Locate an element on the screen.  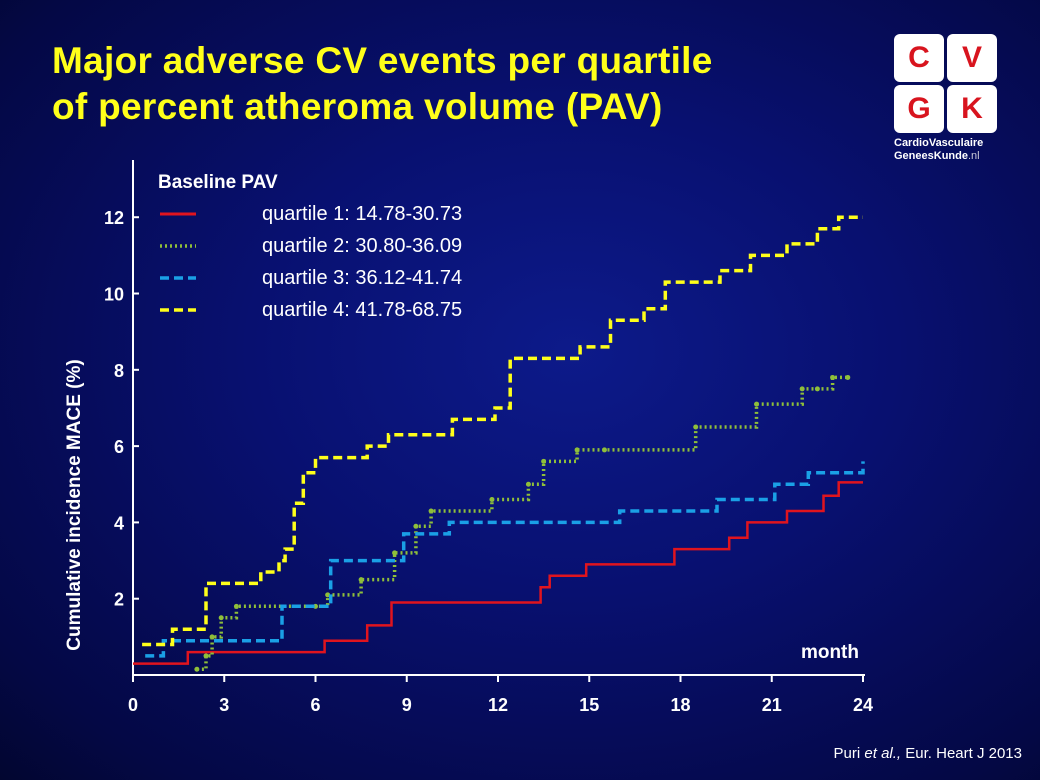
legend-label-quartile-4: quartile 4: 41.78-68.75 is located at coordinates (362, 309).